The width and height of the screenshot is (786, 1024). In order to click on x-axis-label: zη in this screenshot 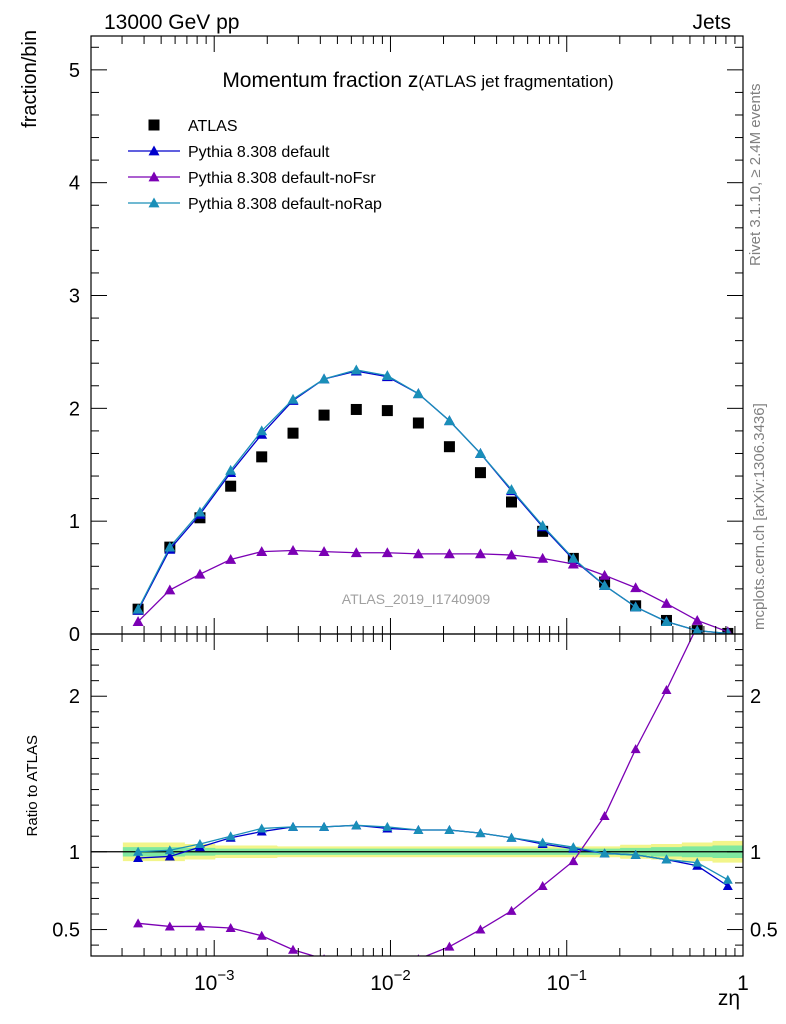, I will do `click(729, 998)`.